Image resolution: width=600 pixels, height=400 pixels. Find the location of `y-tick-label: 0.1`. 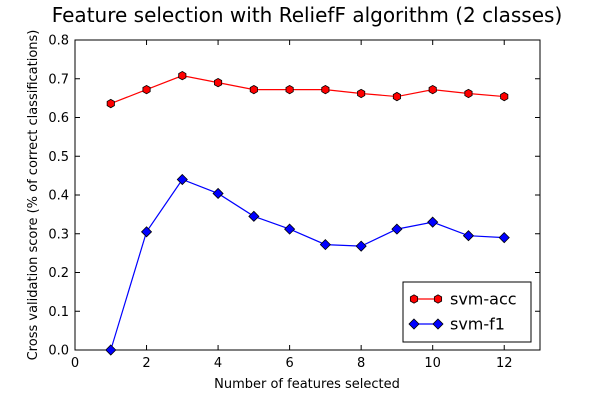

y-tick-label: 0.1 is located at coordinates (58, 312).